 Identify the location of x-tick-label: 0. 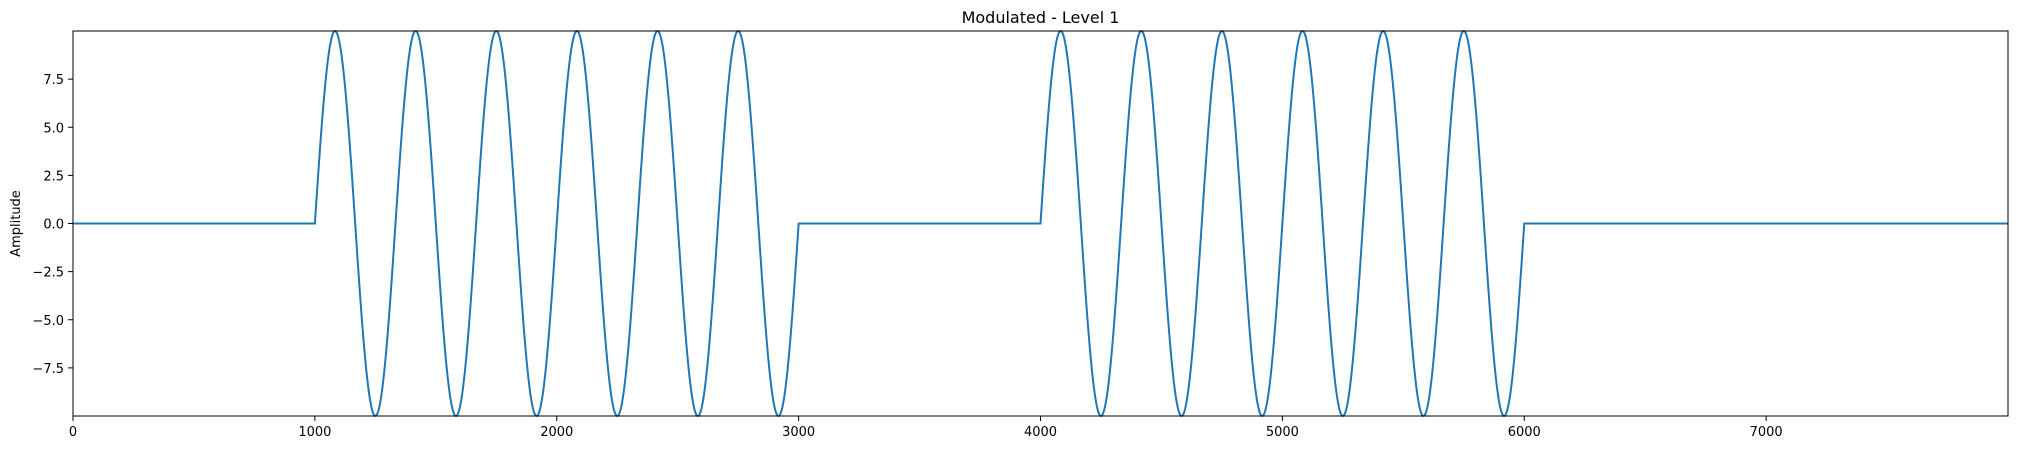
(73, 432).